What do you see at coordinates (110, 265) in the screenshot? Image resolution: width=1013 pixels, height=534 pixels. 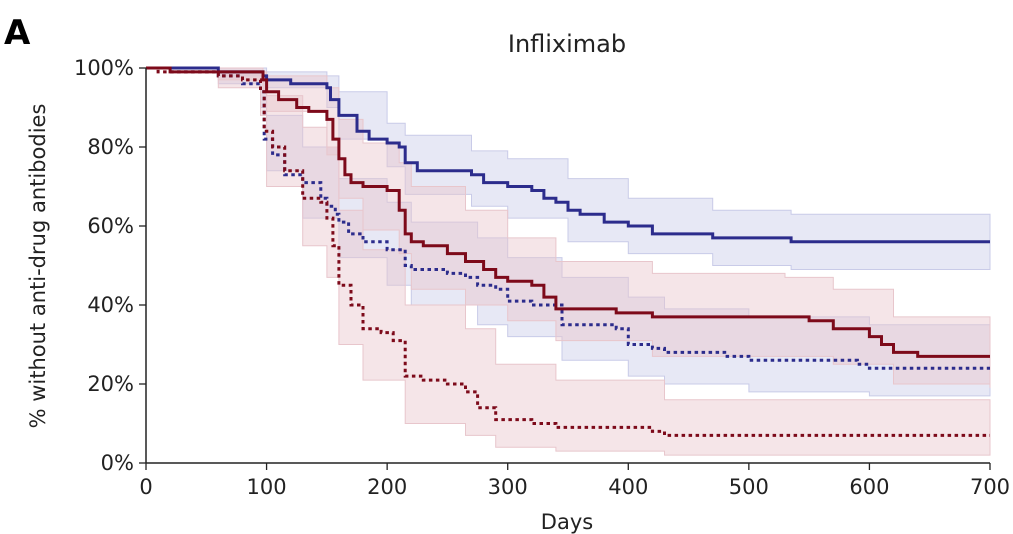 I see `y-axis-ticks: 0% 20% 40% 60% 80% 100%` at bounding box center [110, 265].